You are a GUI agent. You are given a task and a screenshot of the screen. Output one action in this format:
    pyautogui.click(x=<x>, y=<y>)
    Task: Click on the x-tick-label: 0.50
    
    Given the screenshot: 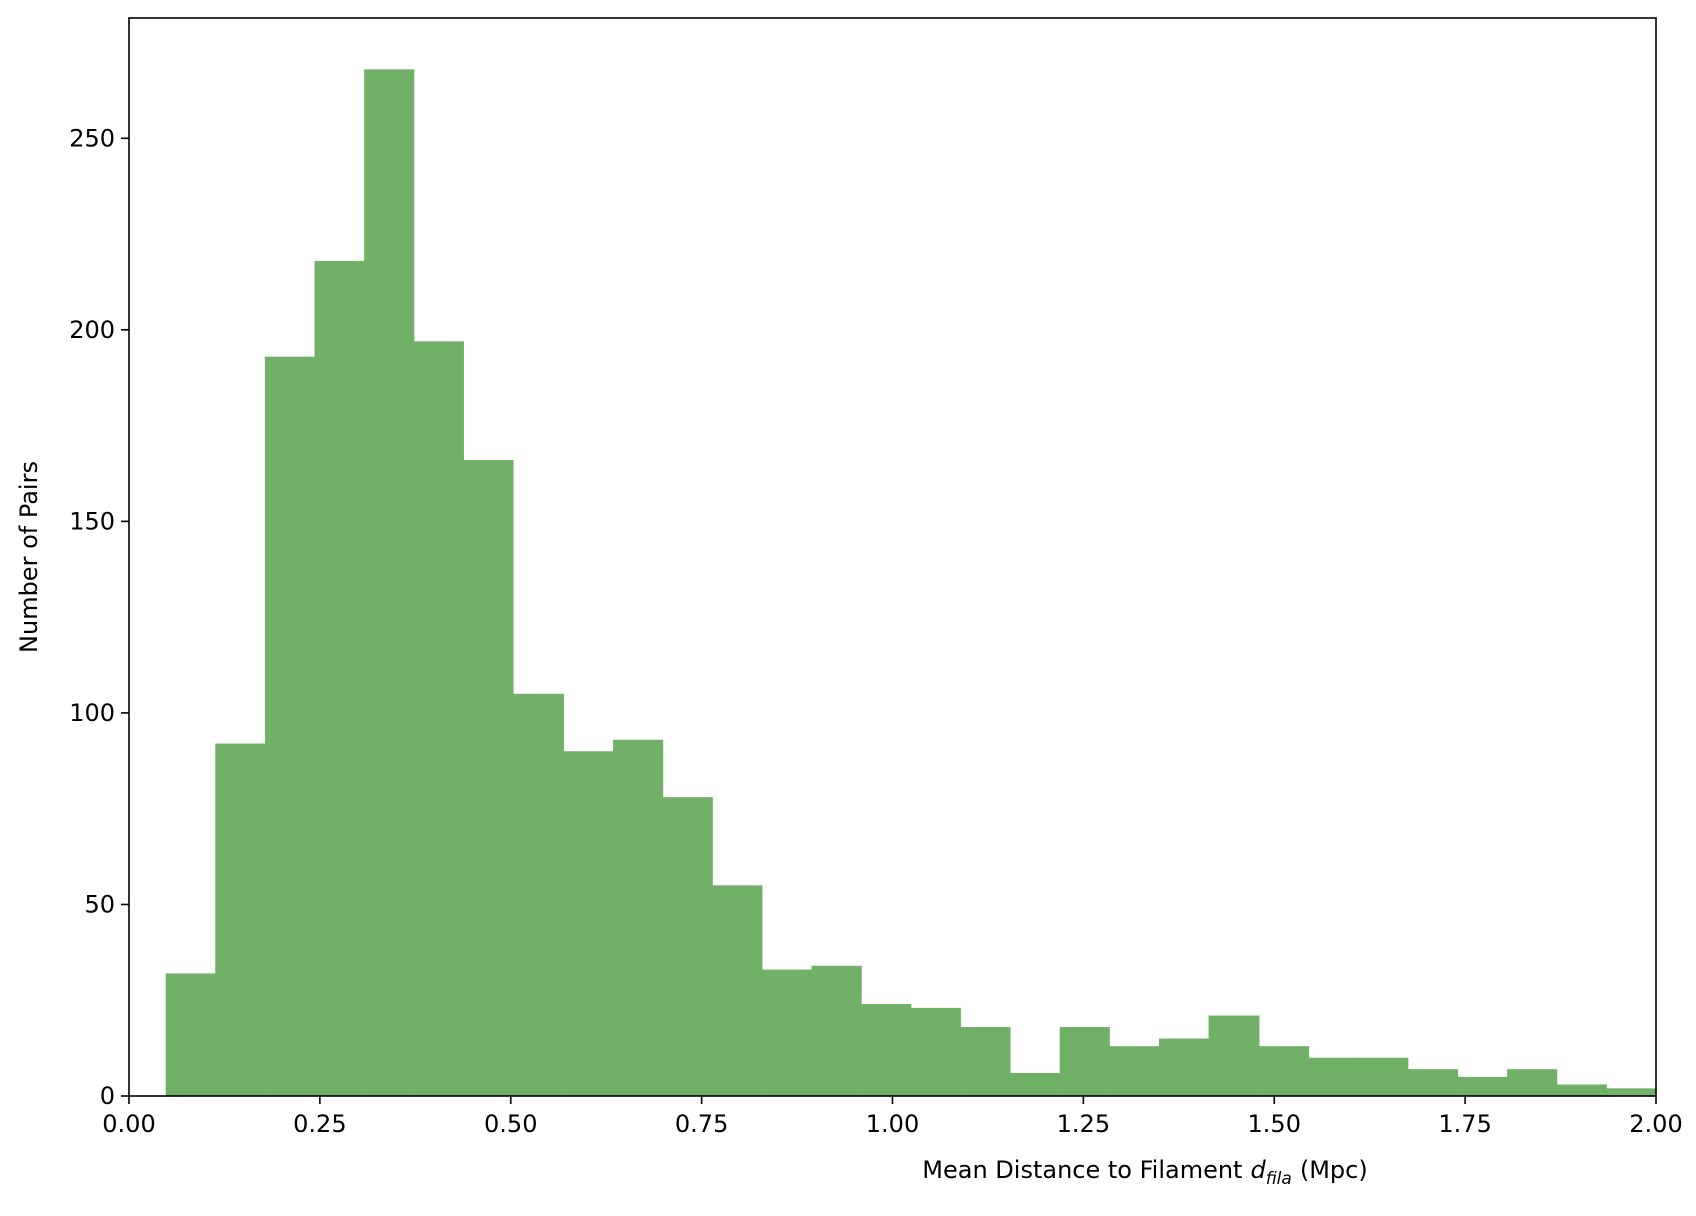 What is the action you would take?
    pyautogui.click(x=510, y=1124)
    